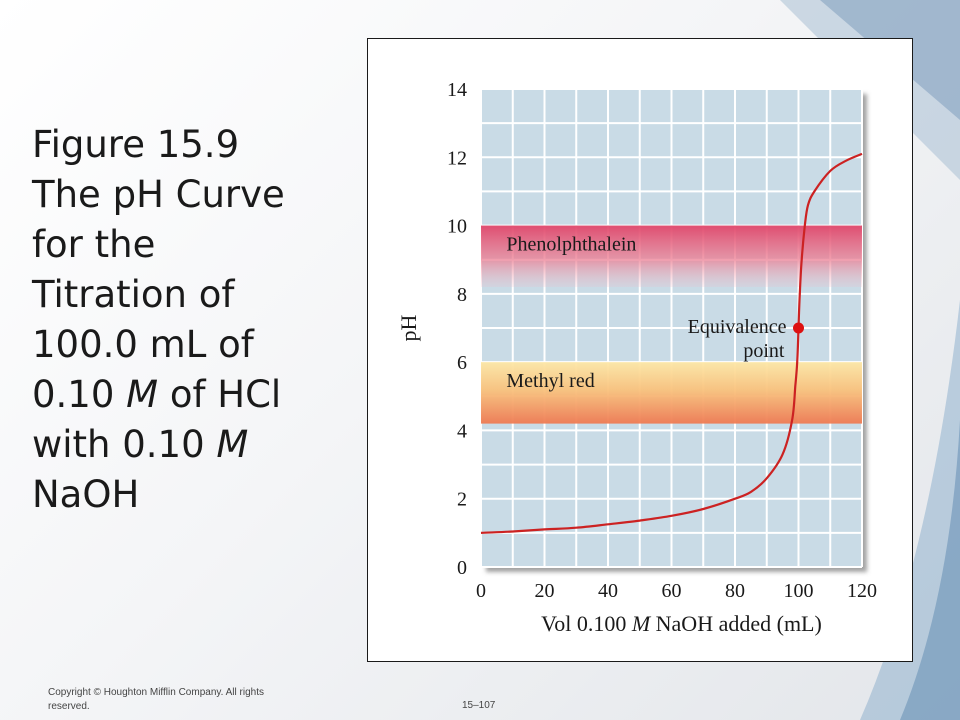  What do you see at coordinates (94, 244) in the screenshot?
I see `title-line: for the` at bounding box center [94, 244].